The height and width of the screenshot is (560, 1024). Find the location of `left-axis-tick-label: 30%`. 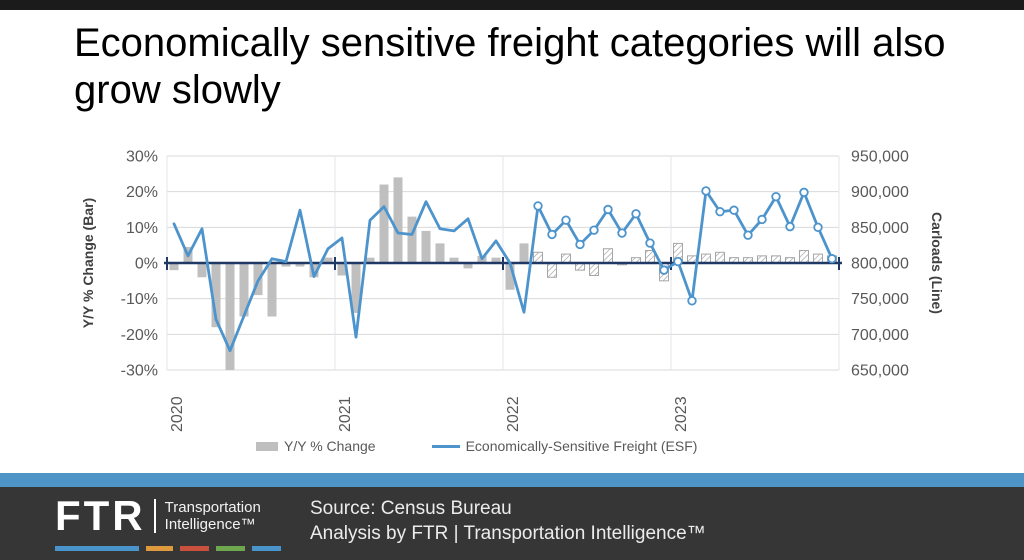

left-axis-tick-label: 30% is located at coordinates (142, 157).